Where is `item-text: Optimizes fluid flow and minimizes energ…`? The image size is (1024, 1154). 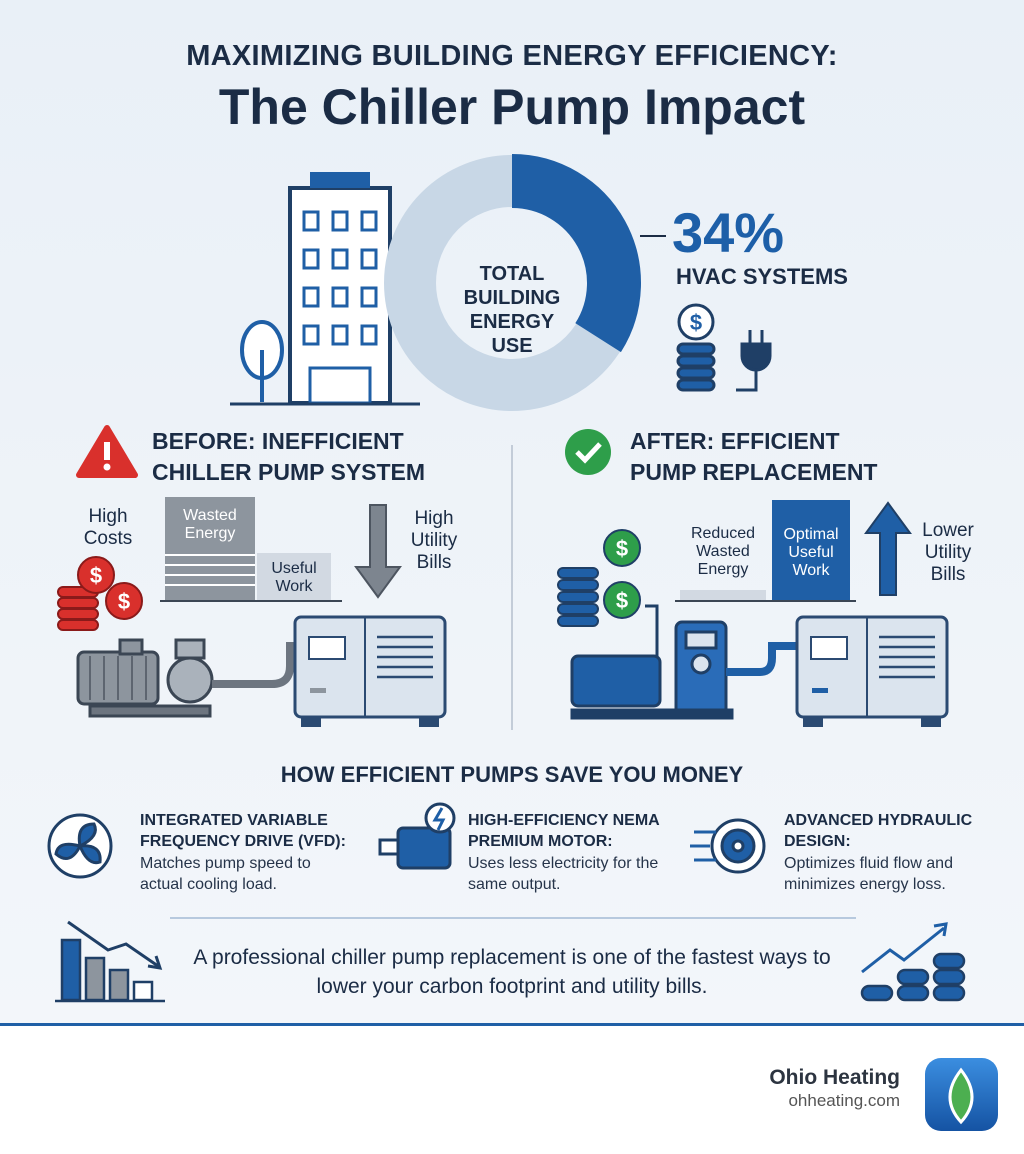
item-text: Optimizes fluid flow and minimizes energ… is located at coordinates (868, 874).